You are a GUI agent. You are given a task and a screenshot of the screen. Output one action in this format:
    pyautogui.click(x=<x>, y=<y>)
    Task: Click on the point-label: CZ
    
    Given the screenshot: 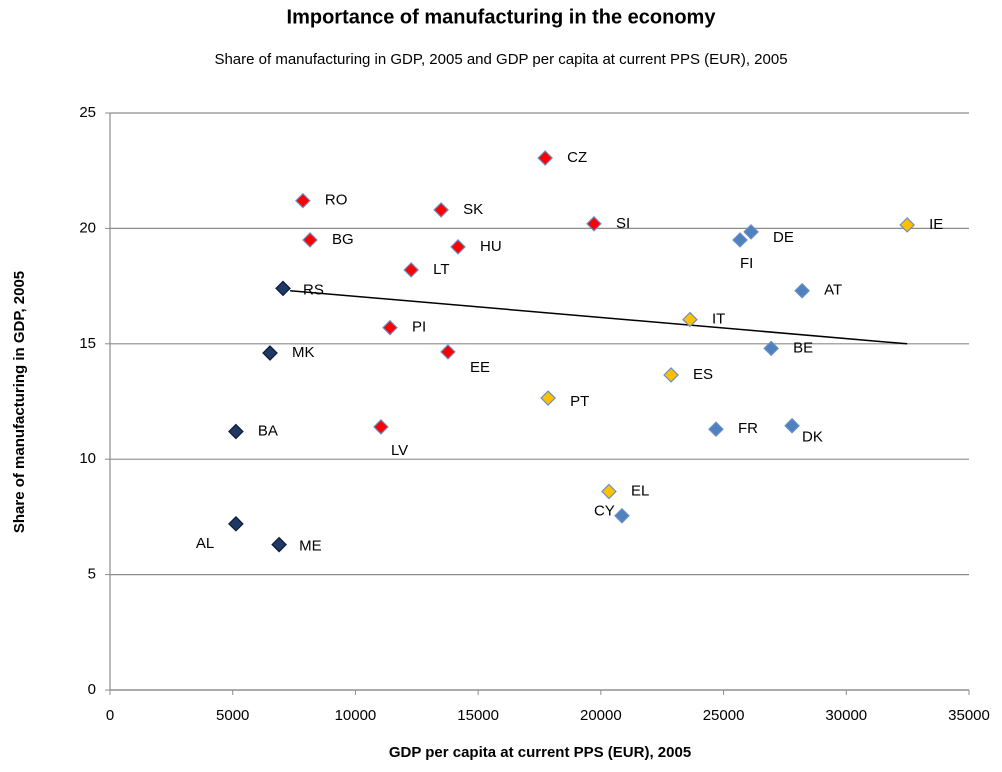 What is the action you would take?
    pyautogui.click(x=577, y=157)
    